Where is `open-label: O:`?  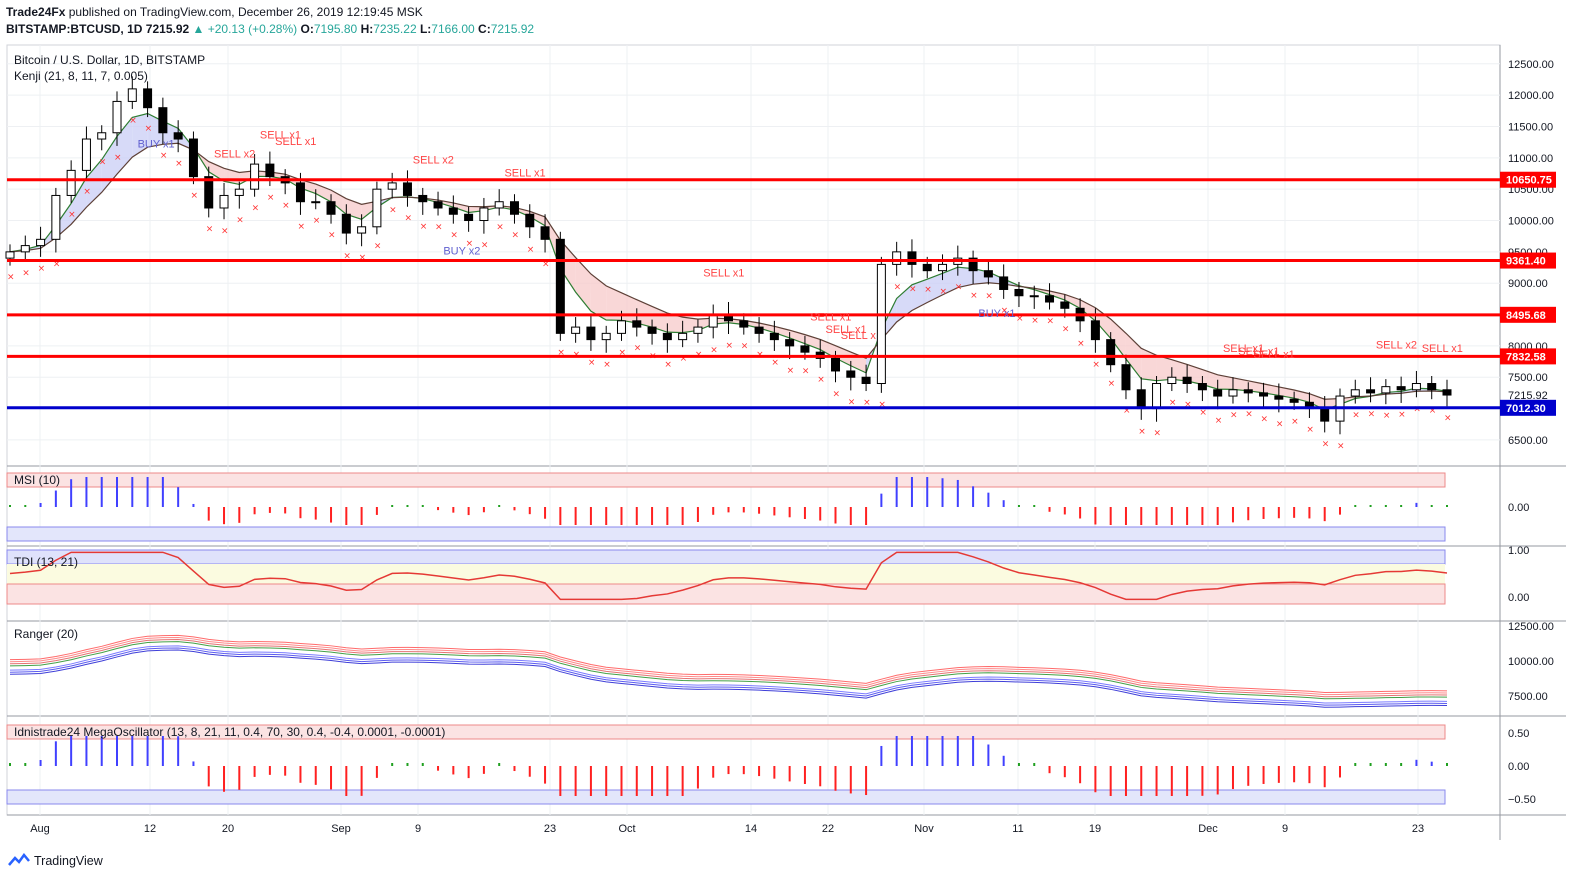 open-label: O: is located at coordinates (307, 29).